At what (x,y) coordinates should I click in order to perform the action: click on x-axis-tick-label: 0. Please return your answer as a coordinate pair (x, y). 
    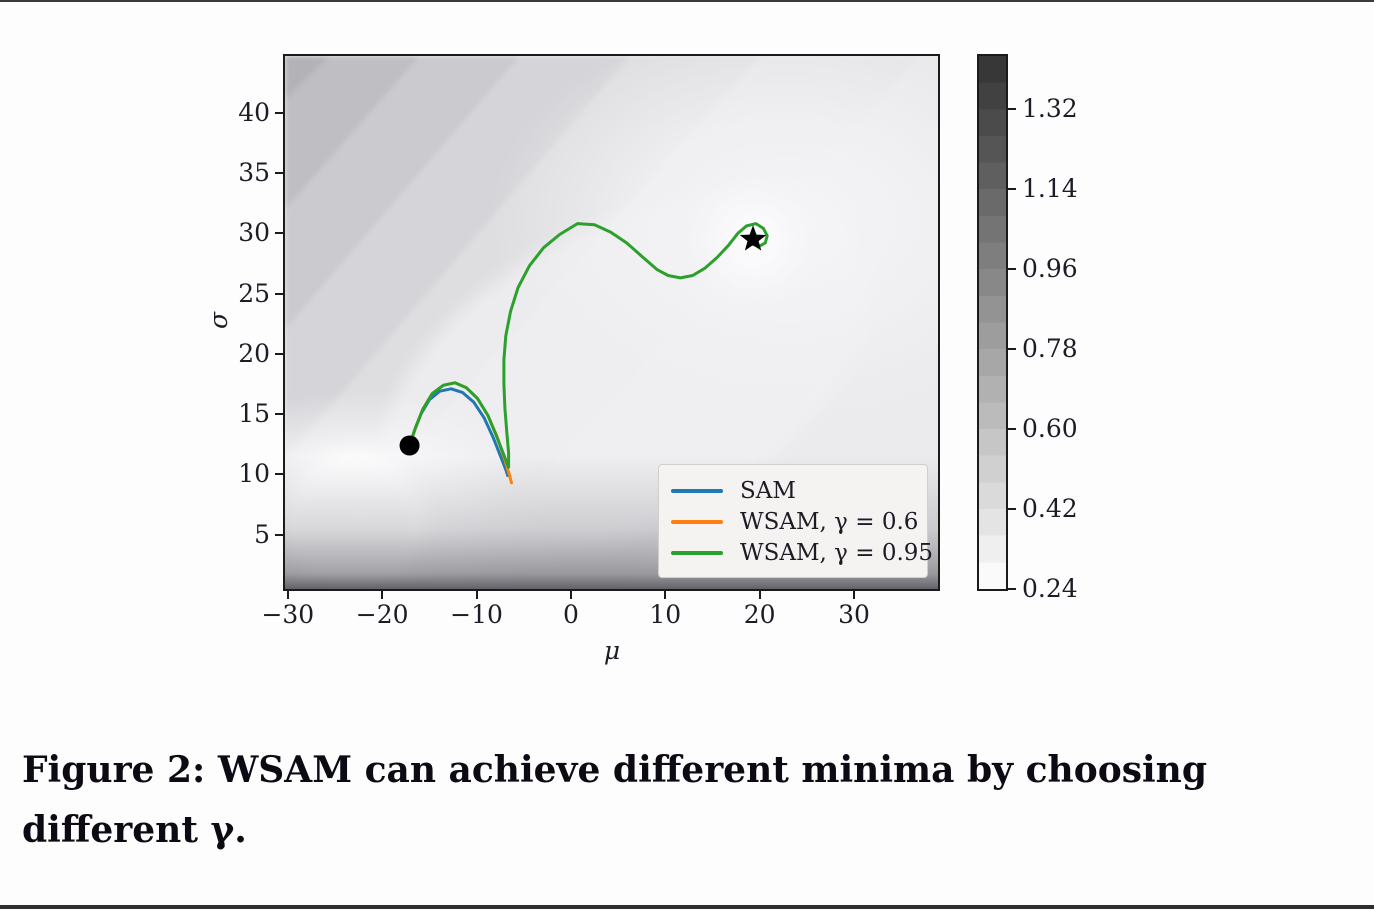
    Looking at the image, I should click on (570, 614).